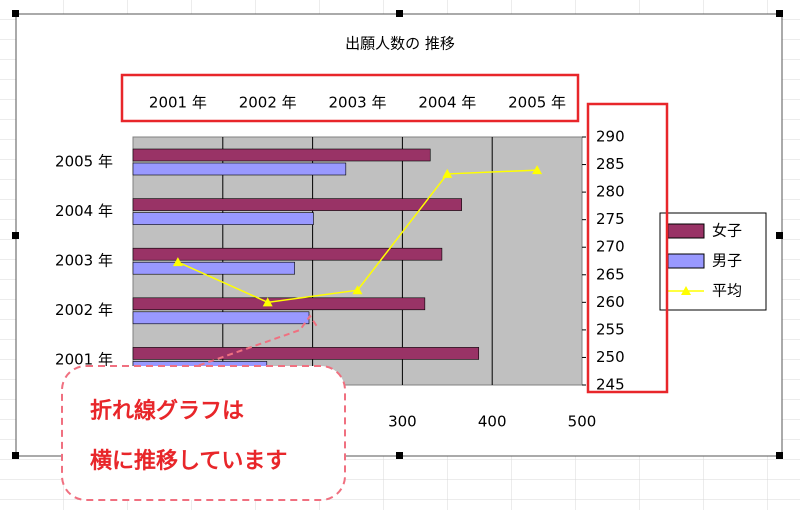 The width and height of the screenshot is (800, 510). Describe the element at coordinates (727, 261) in the screenshot. I see `legend-label: 男子` at that location.